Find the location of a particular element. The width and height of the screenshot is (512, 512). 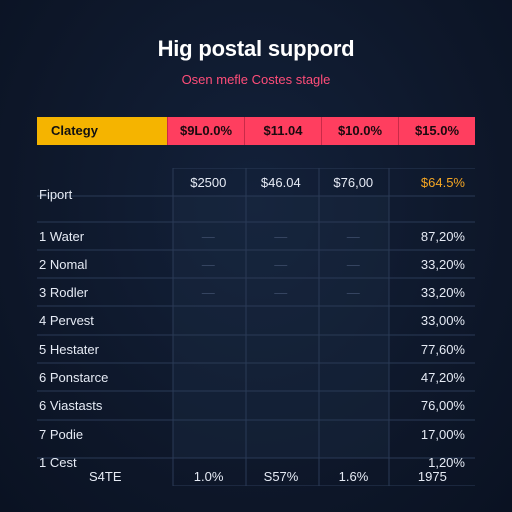

row-label: 7 Podie is located at coordinates (61, 434).